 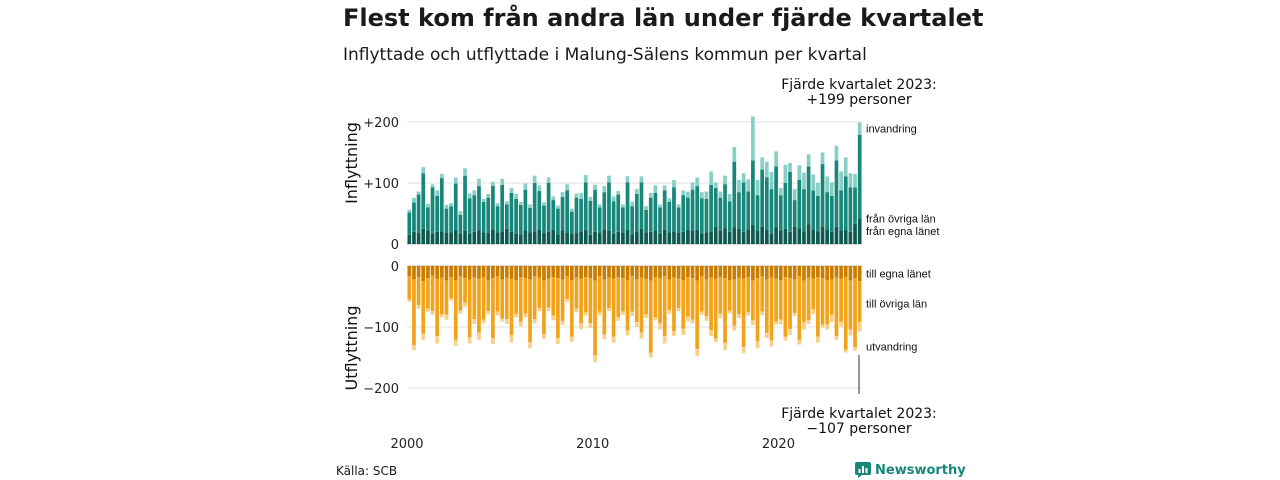 I want to click on brand-name: Newsworthy, so click(x=920, y=470).